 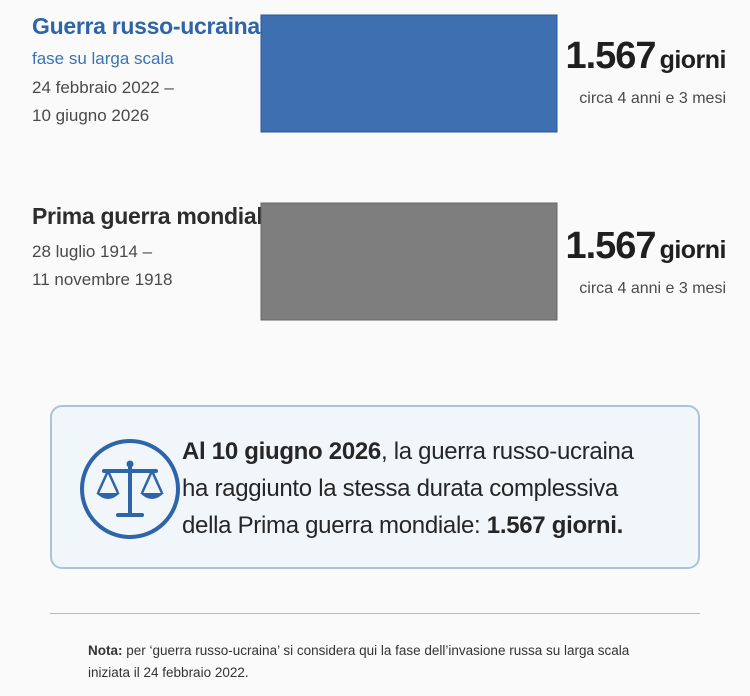 What do you see at coordinates (281, 451) in the screenshot?
I see `callout-date: Al 10 giugno 2026` at bounding box center [281, 451].